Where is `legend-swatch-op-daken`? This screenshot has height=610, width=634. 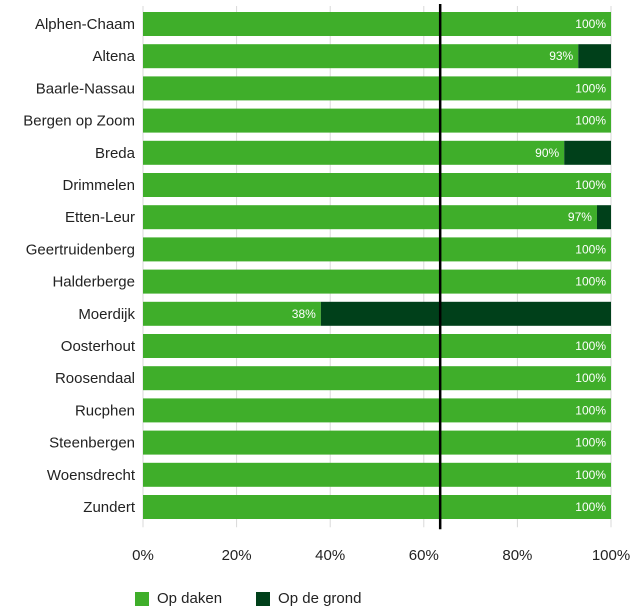 legend-swatch-op-daken is located at coordinates (142, 598).